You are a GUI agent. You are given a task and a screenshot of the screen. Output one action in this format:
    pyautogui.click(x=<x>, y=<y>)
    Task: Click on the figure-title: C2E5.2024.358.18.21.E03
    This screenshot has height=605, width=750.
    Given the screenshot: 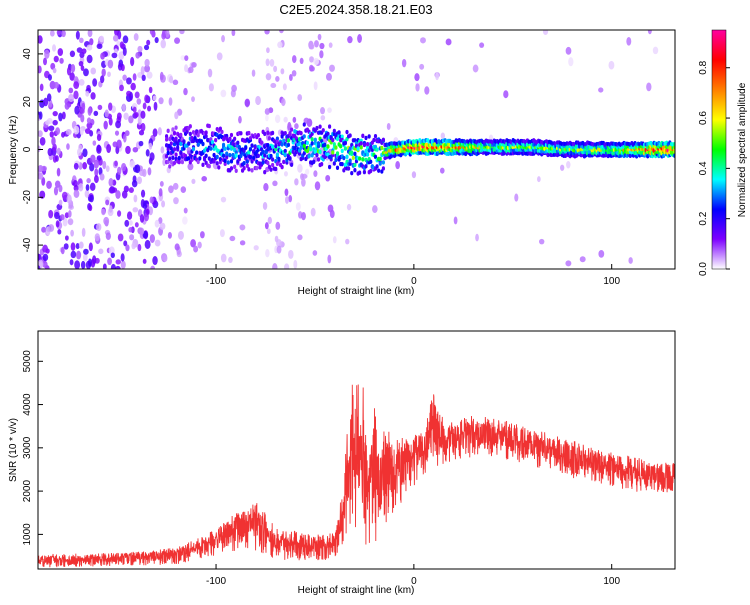 What is the action you would take?
    pyautogui.click(x=355, y=9)
    